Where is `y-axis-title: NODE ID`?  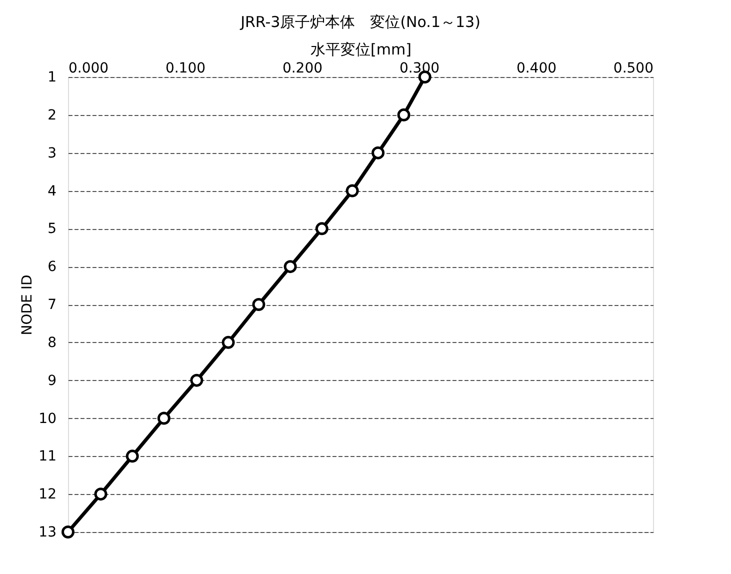
y-axis-title: NODE ID is located at coordinates (28, 305).